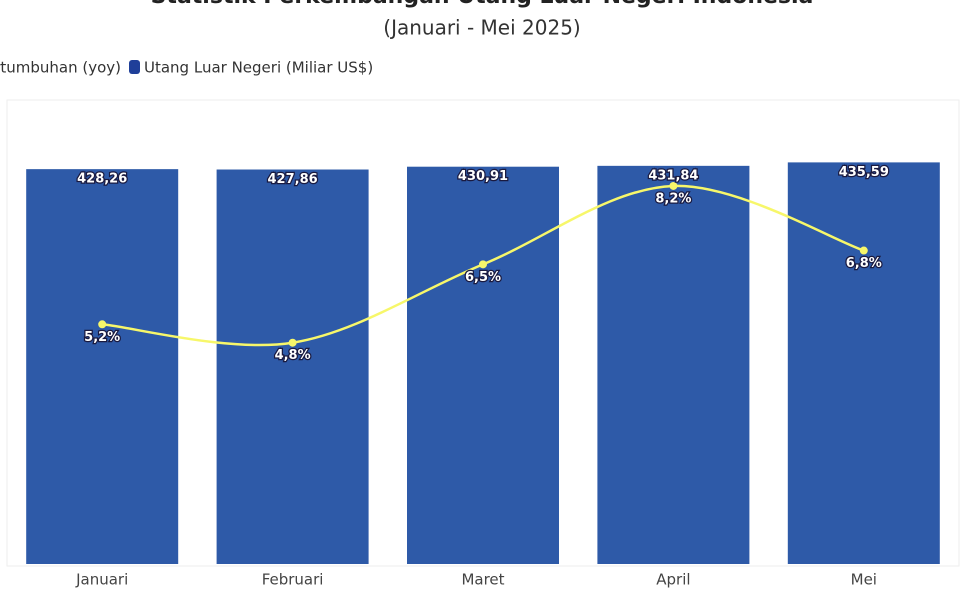  What do you see at coordinates (864, 580) in the screenshot?
I see `x-tick-label: Mei` at bounding box center [864, 580].